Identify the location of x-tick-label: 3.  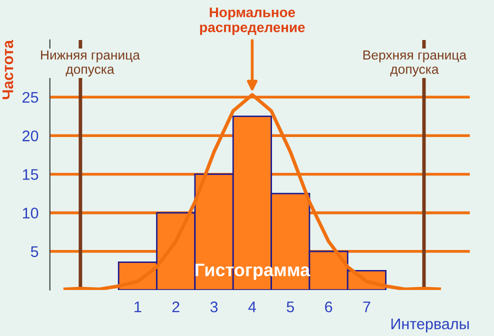
(214, 306).